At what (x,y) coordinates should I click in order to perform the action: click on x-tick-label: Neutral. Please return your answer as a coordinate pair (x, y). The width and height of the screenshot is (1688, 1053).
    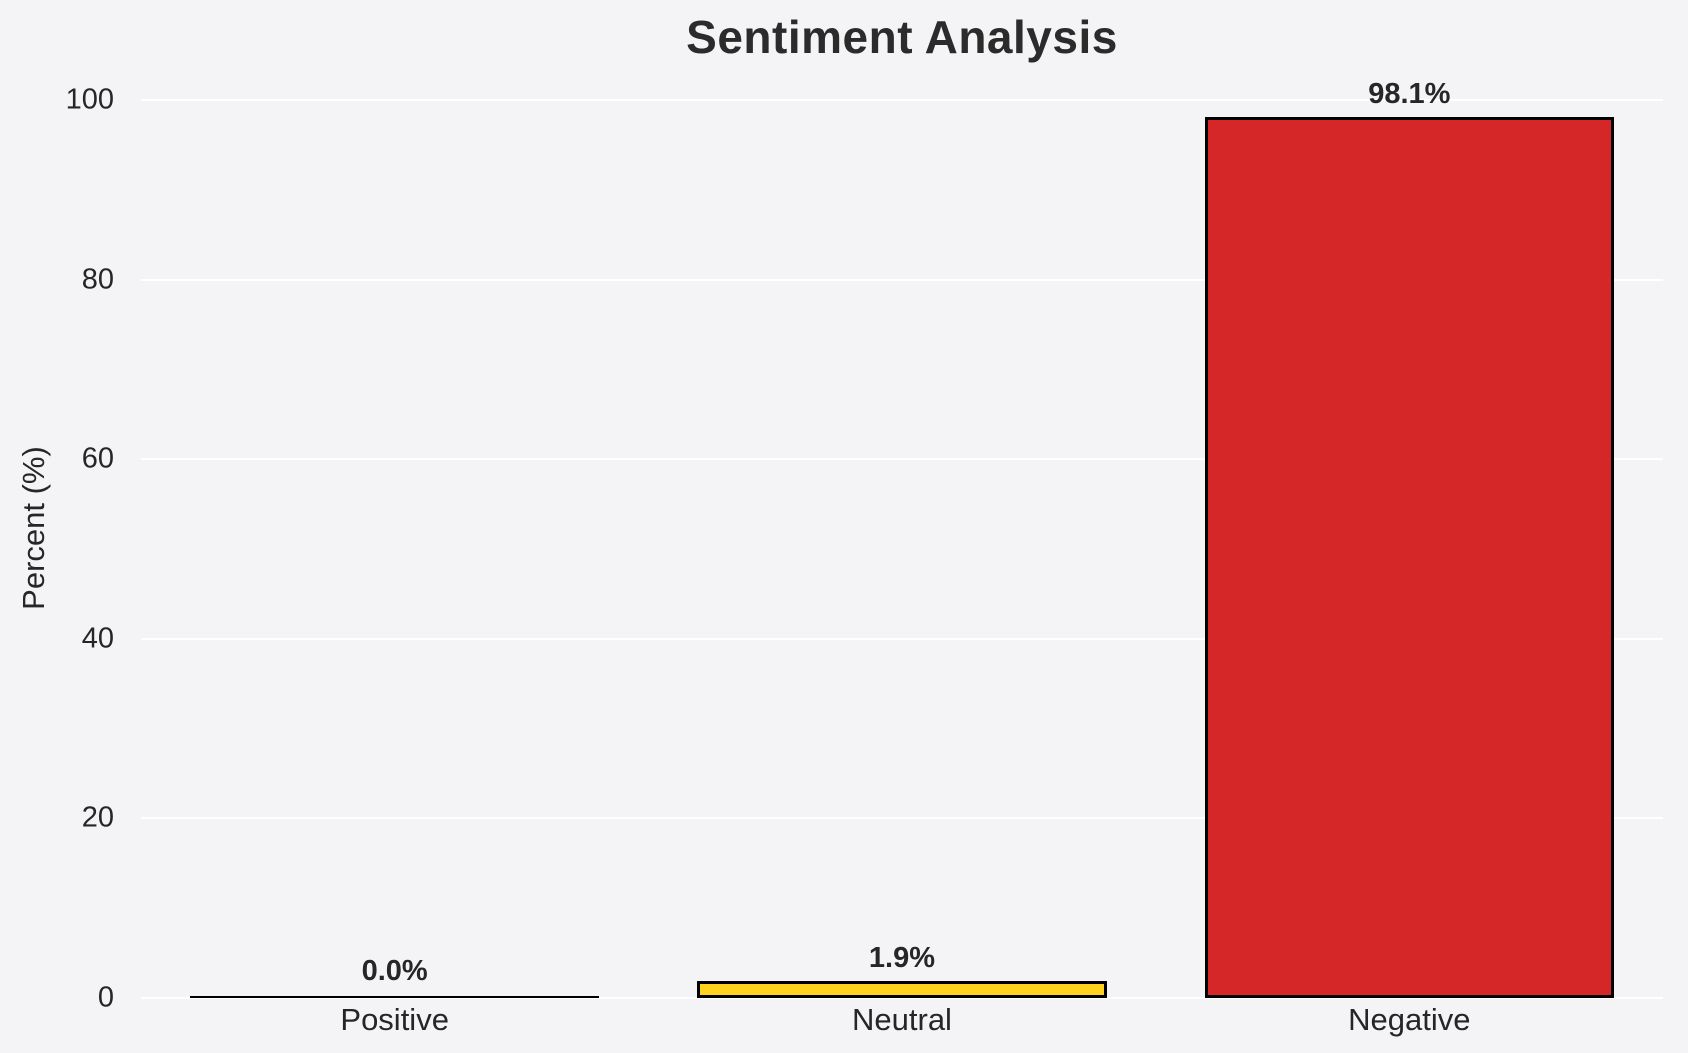
    Looking at the image, I should click on (902, 1019).